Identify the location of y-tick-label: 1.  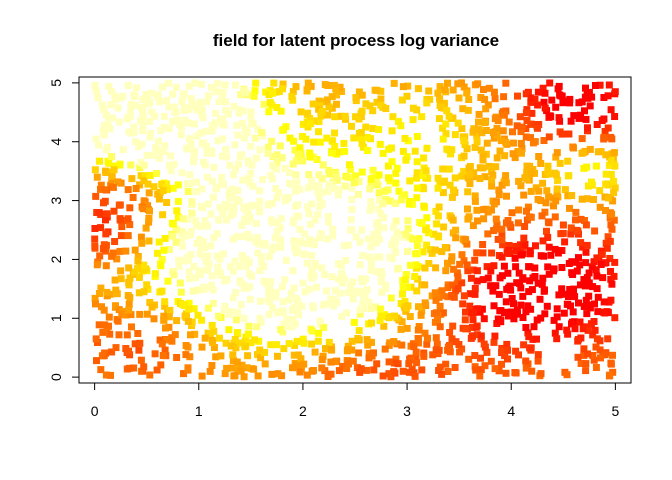
(56, 318).